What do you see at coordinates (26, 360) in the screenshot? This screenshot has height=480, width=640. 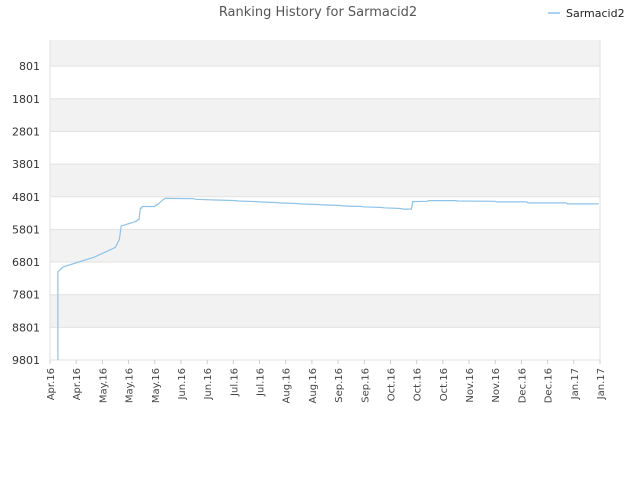 I see `y-tick-label: 9801` at bounding box center [26, 360].